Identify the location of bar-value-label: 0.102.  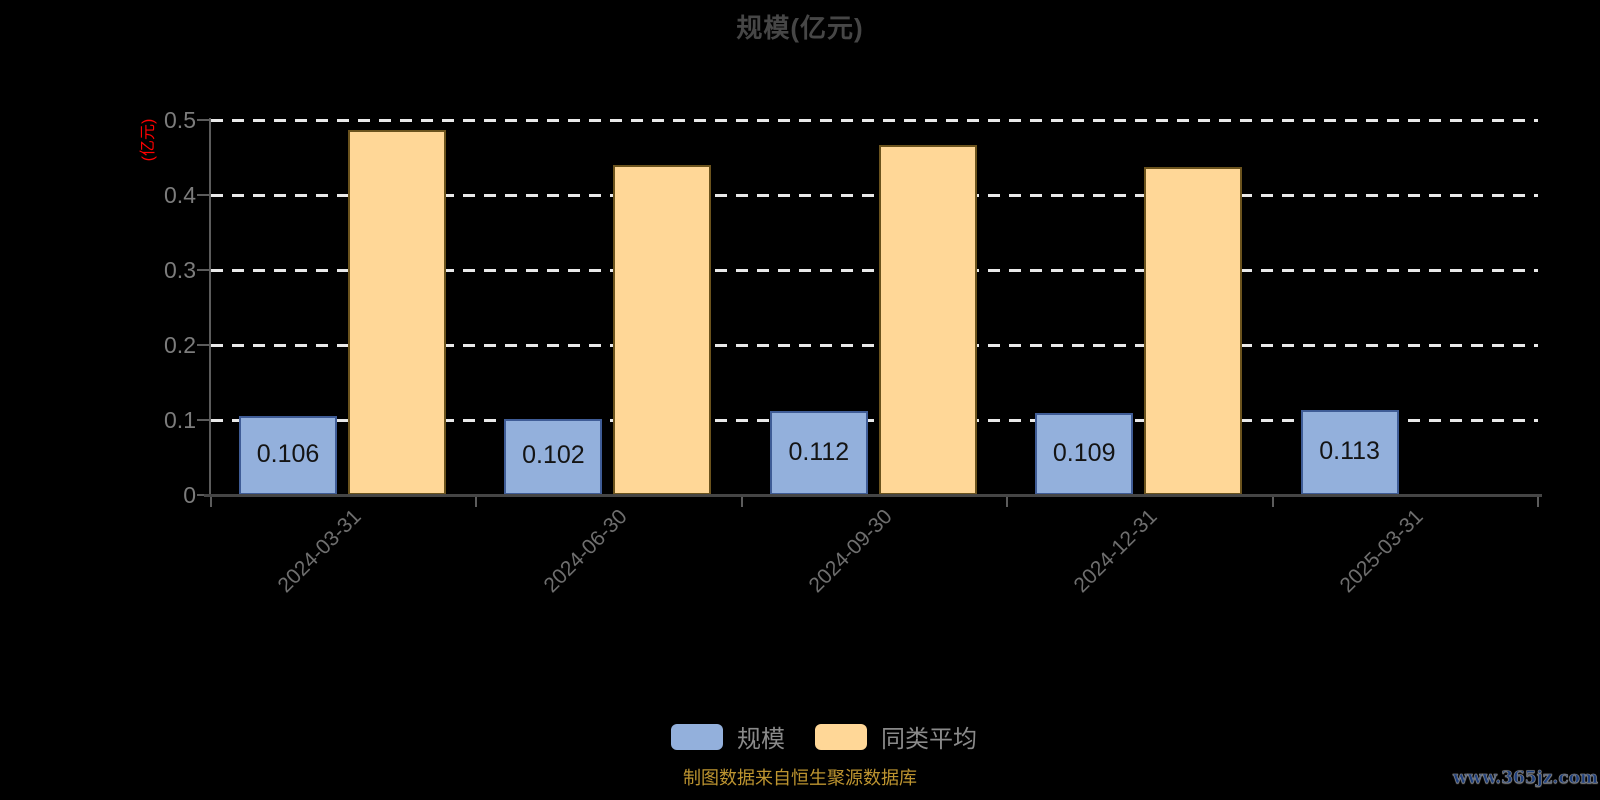
(553, 455).